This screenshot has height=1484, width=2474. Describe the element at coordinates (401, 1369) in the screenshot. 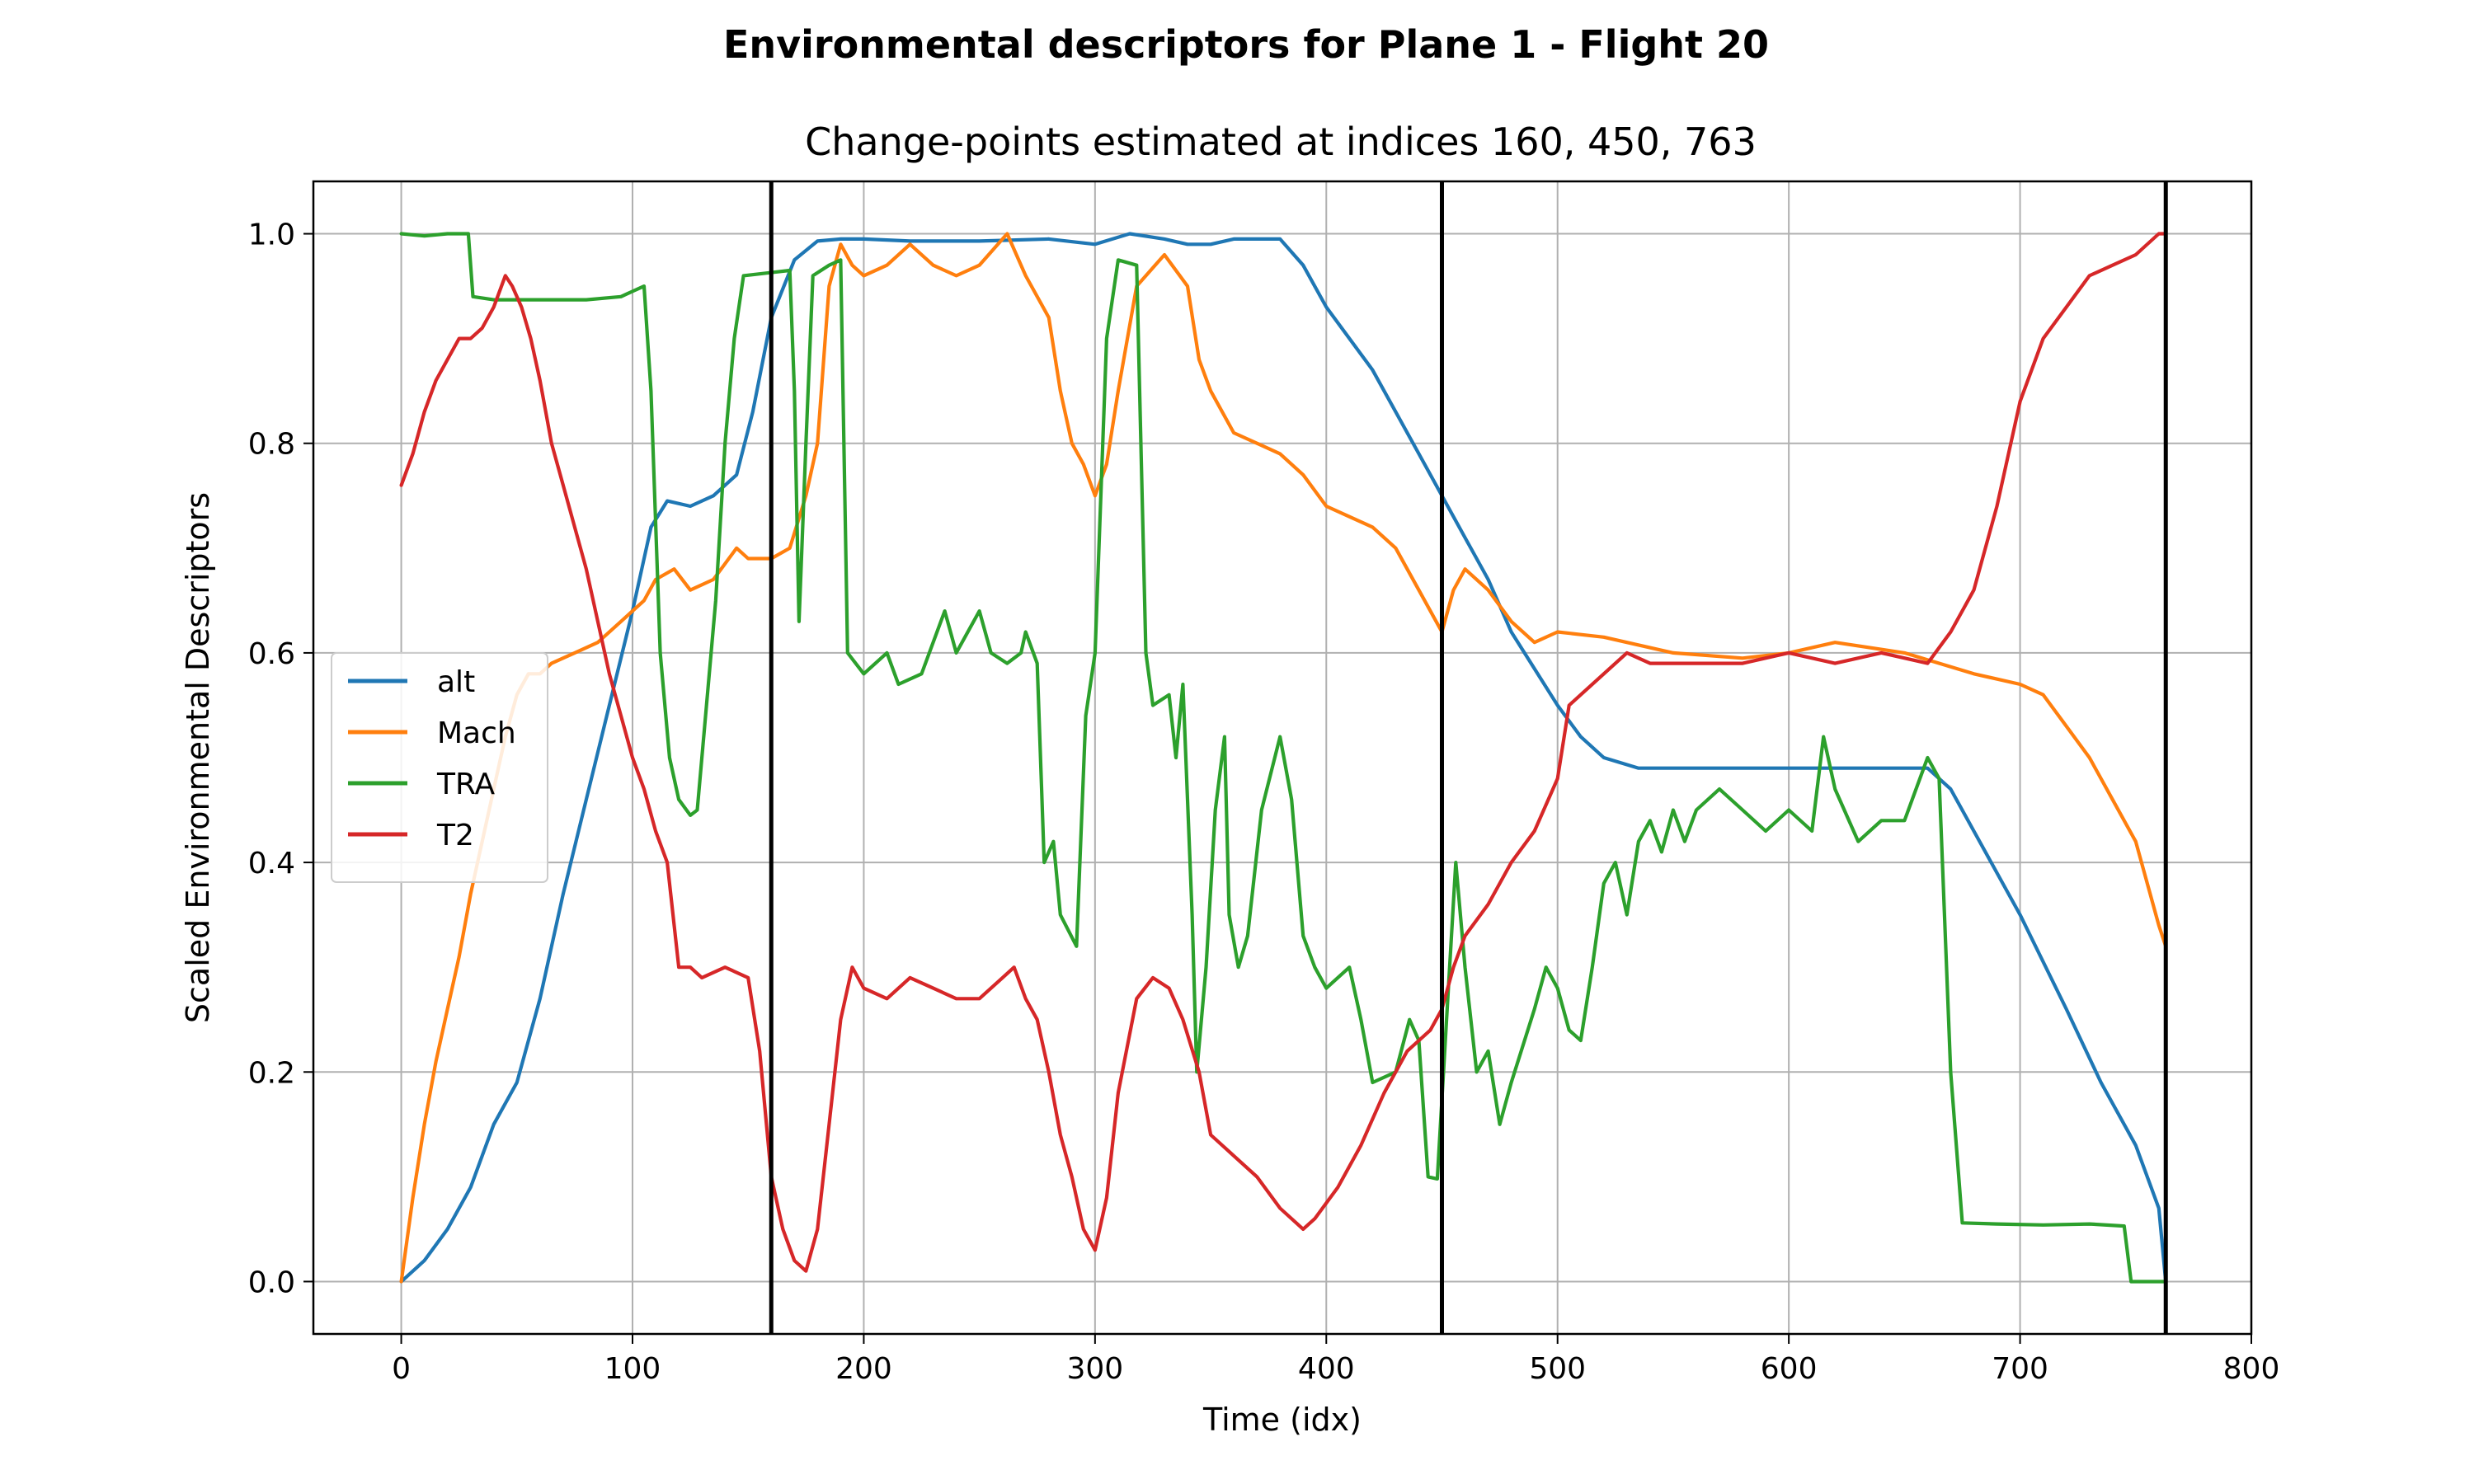

I see `x-tick-label: 0` at that location.